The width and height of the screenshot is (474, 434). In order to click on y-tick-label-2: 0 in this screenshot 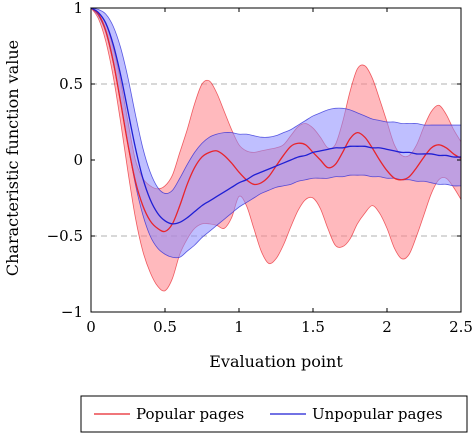, I will do `click(78, 160)`.